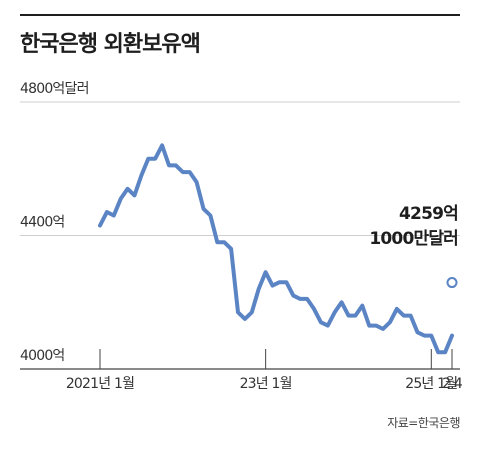 The image size is (480, 450). Describe the element at coordinates (266, 384) in the screenshot. I see `x-tick-label: 23년 1월` at that location.